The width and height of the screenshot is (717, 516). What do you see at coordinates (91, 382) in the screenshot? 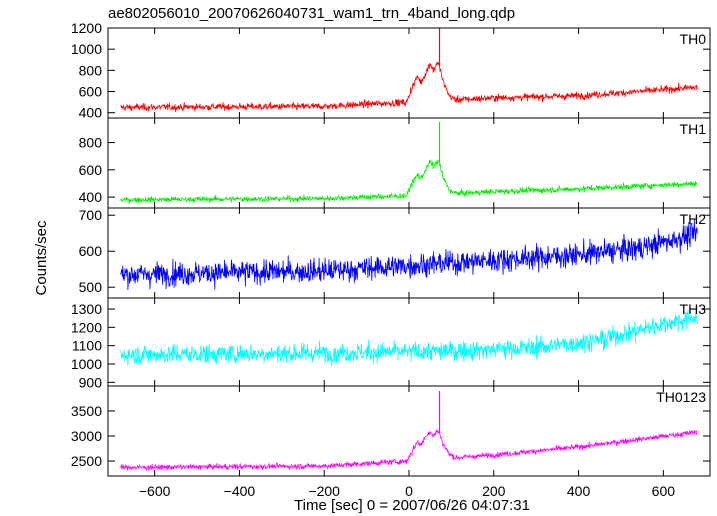
I see `y-tick-label: 900` at bounding box center [91, 382].